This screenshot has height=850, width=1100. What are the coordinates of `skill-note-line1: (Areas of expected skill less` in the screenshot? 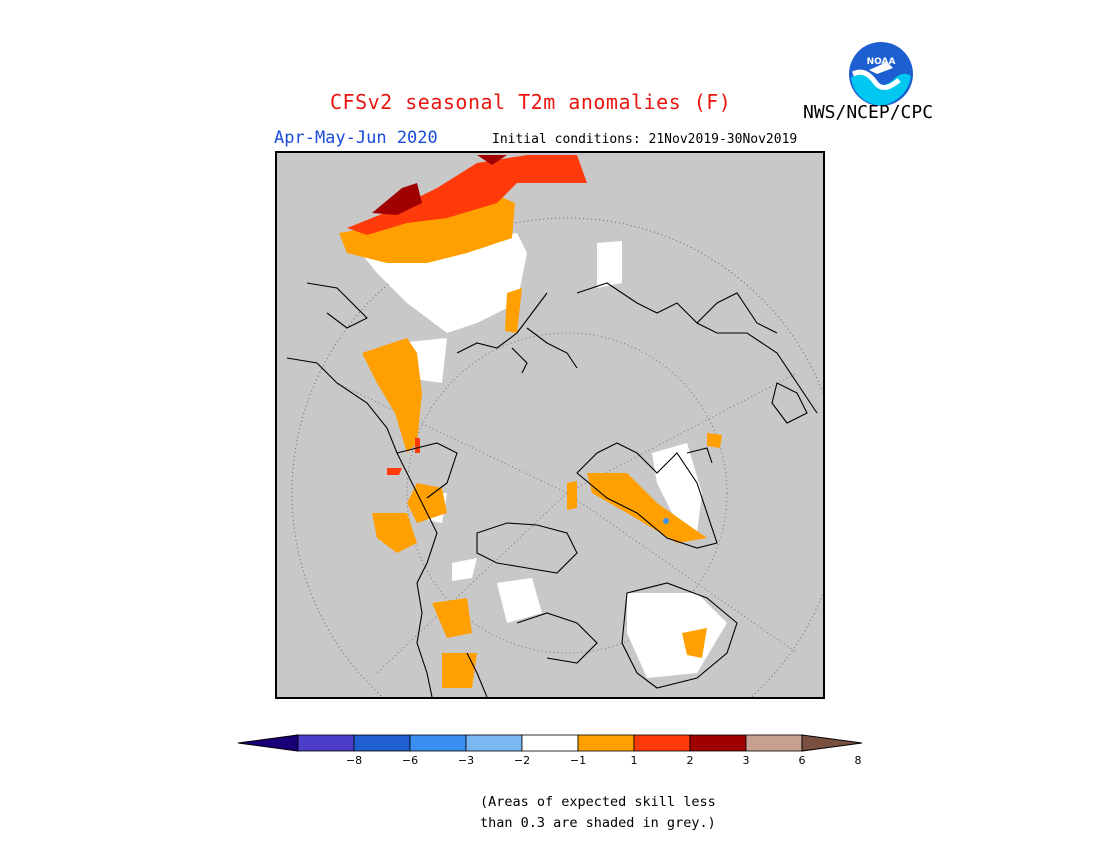 It's located at (598, 802).